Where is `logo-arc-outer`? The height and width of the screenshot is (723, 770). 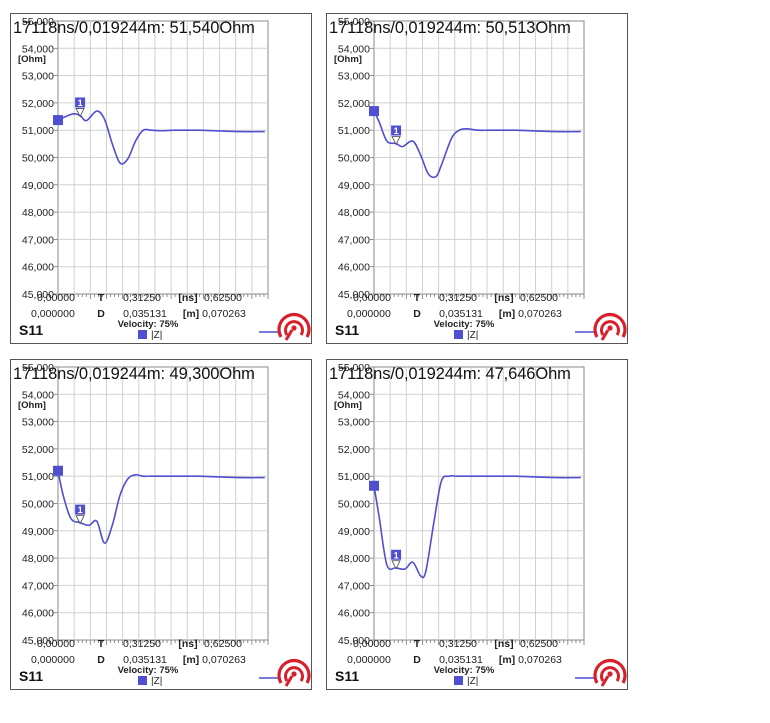
logo-arc-outer is located at coordinates (294, 671).